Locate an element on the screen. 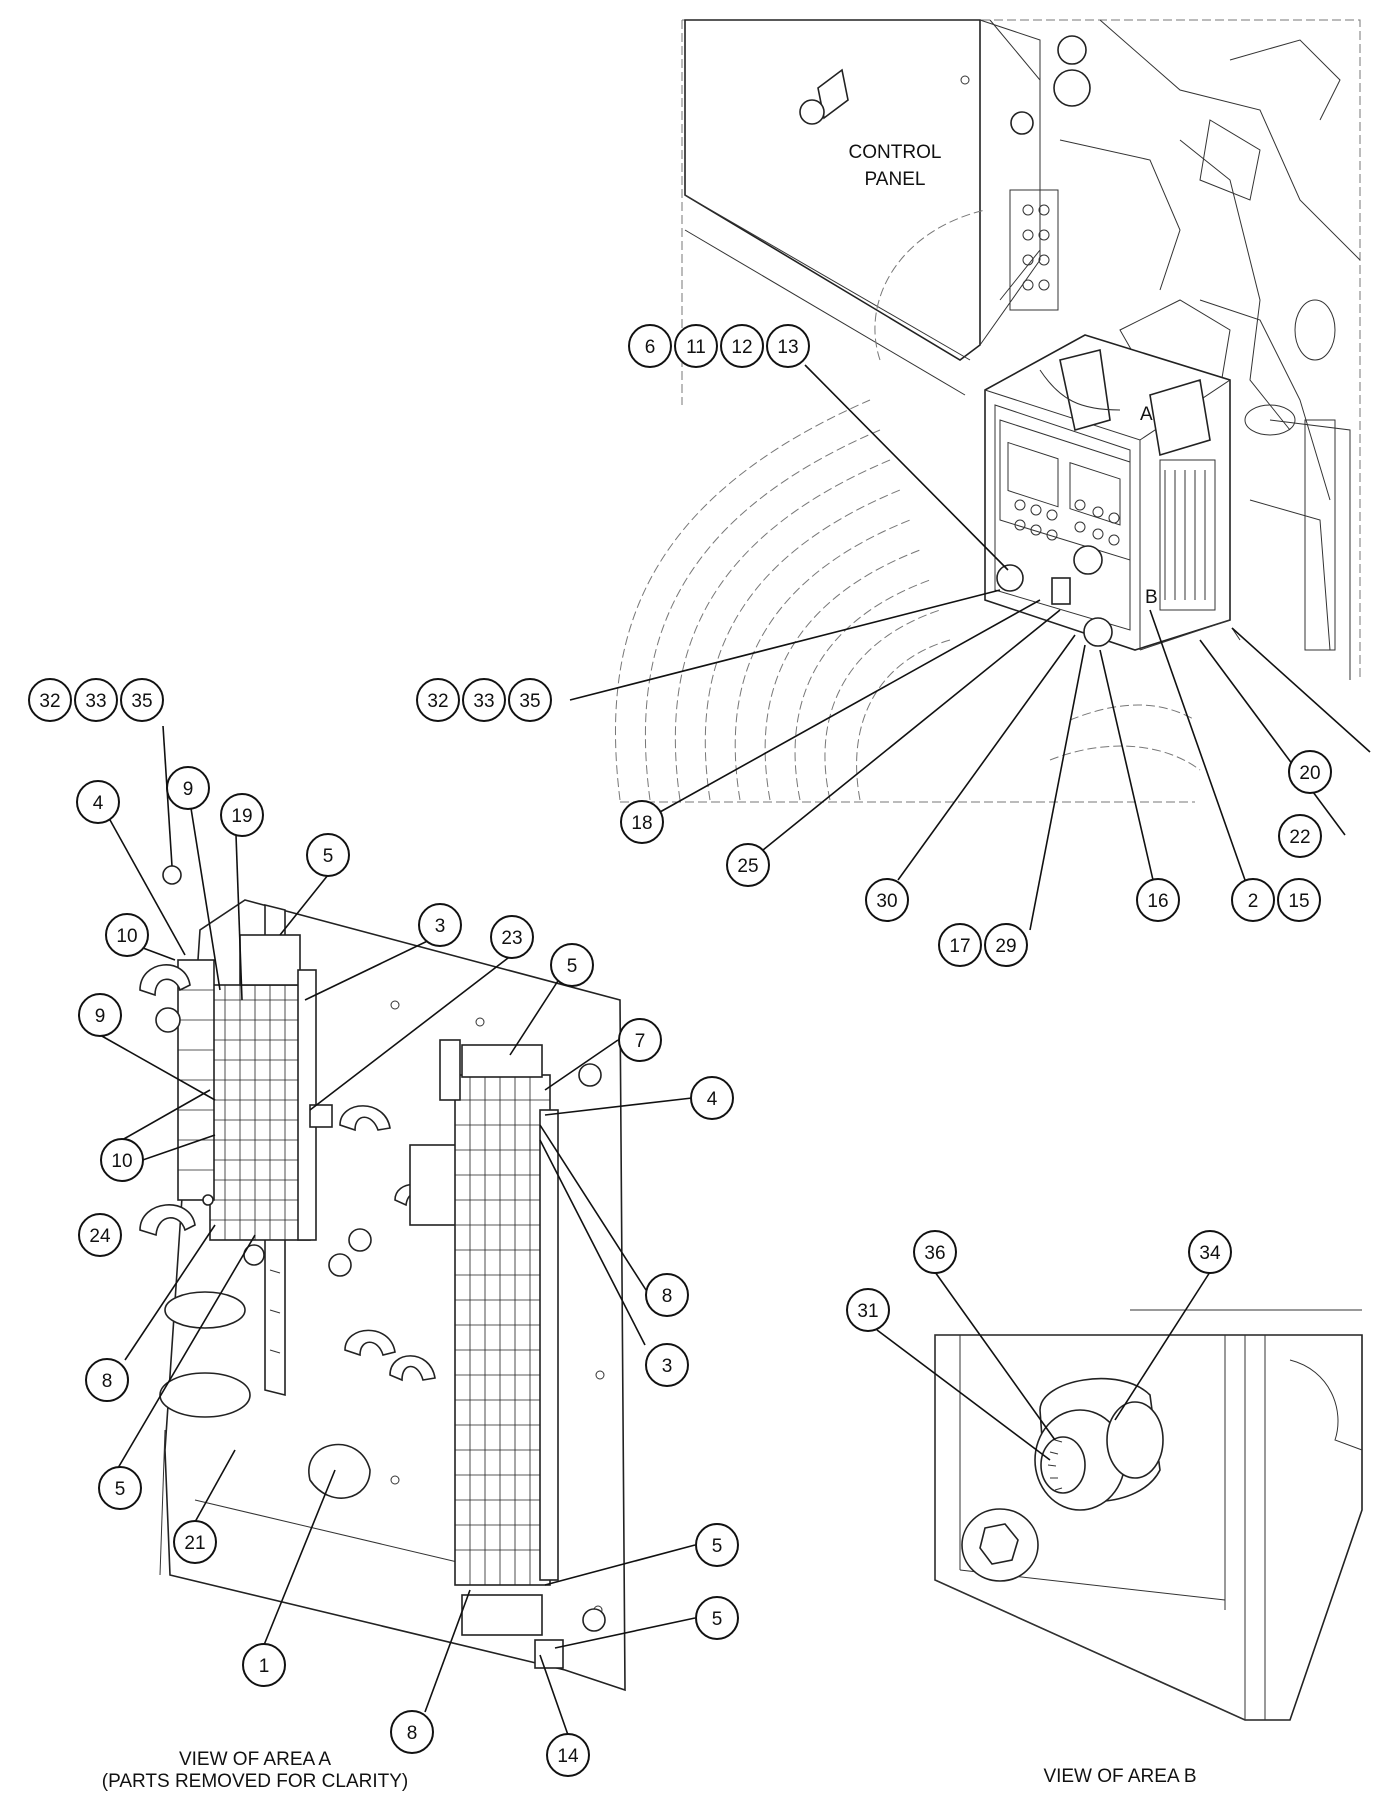 This screenshot has width=1382, height=1793. callout: 36 is located at coordinates (935, 1252).